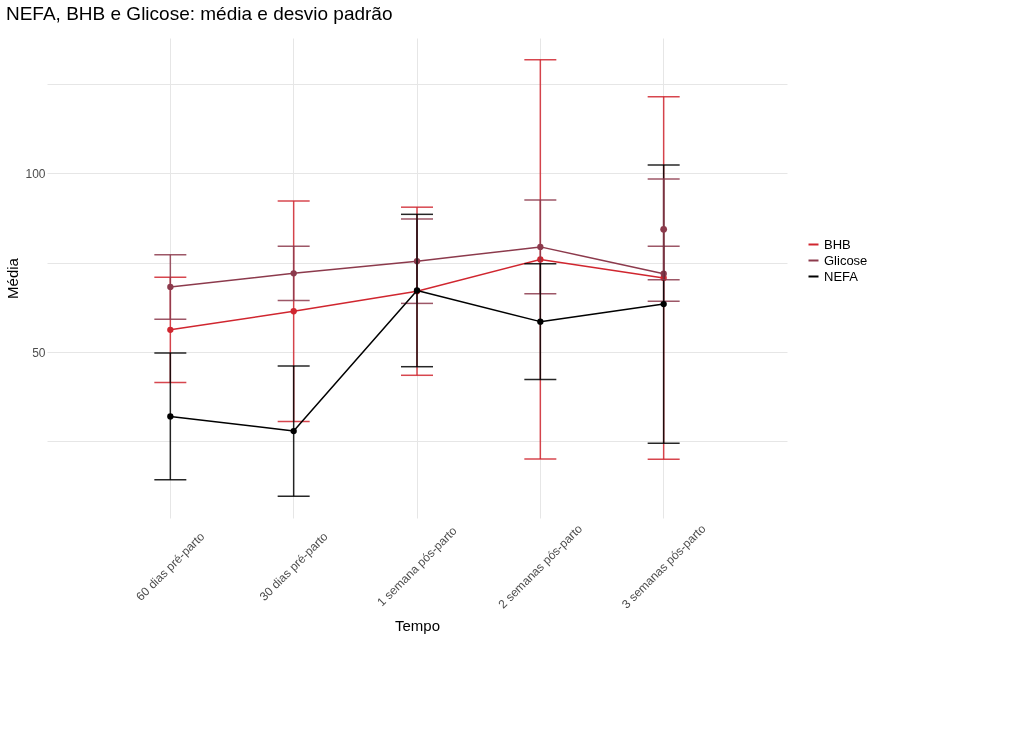 This screenshot has height=750, width=1024. What do you see at coordinates (39, 352) in the screenshot?
I see `y-tick-label: 50` at bounding box center [39, 352].